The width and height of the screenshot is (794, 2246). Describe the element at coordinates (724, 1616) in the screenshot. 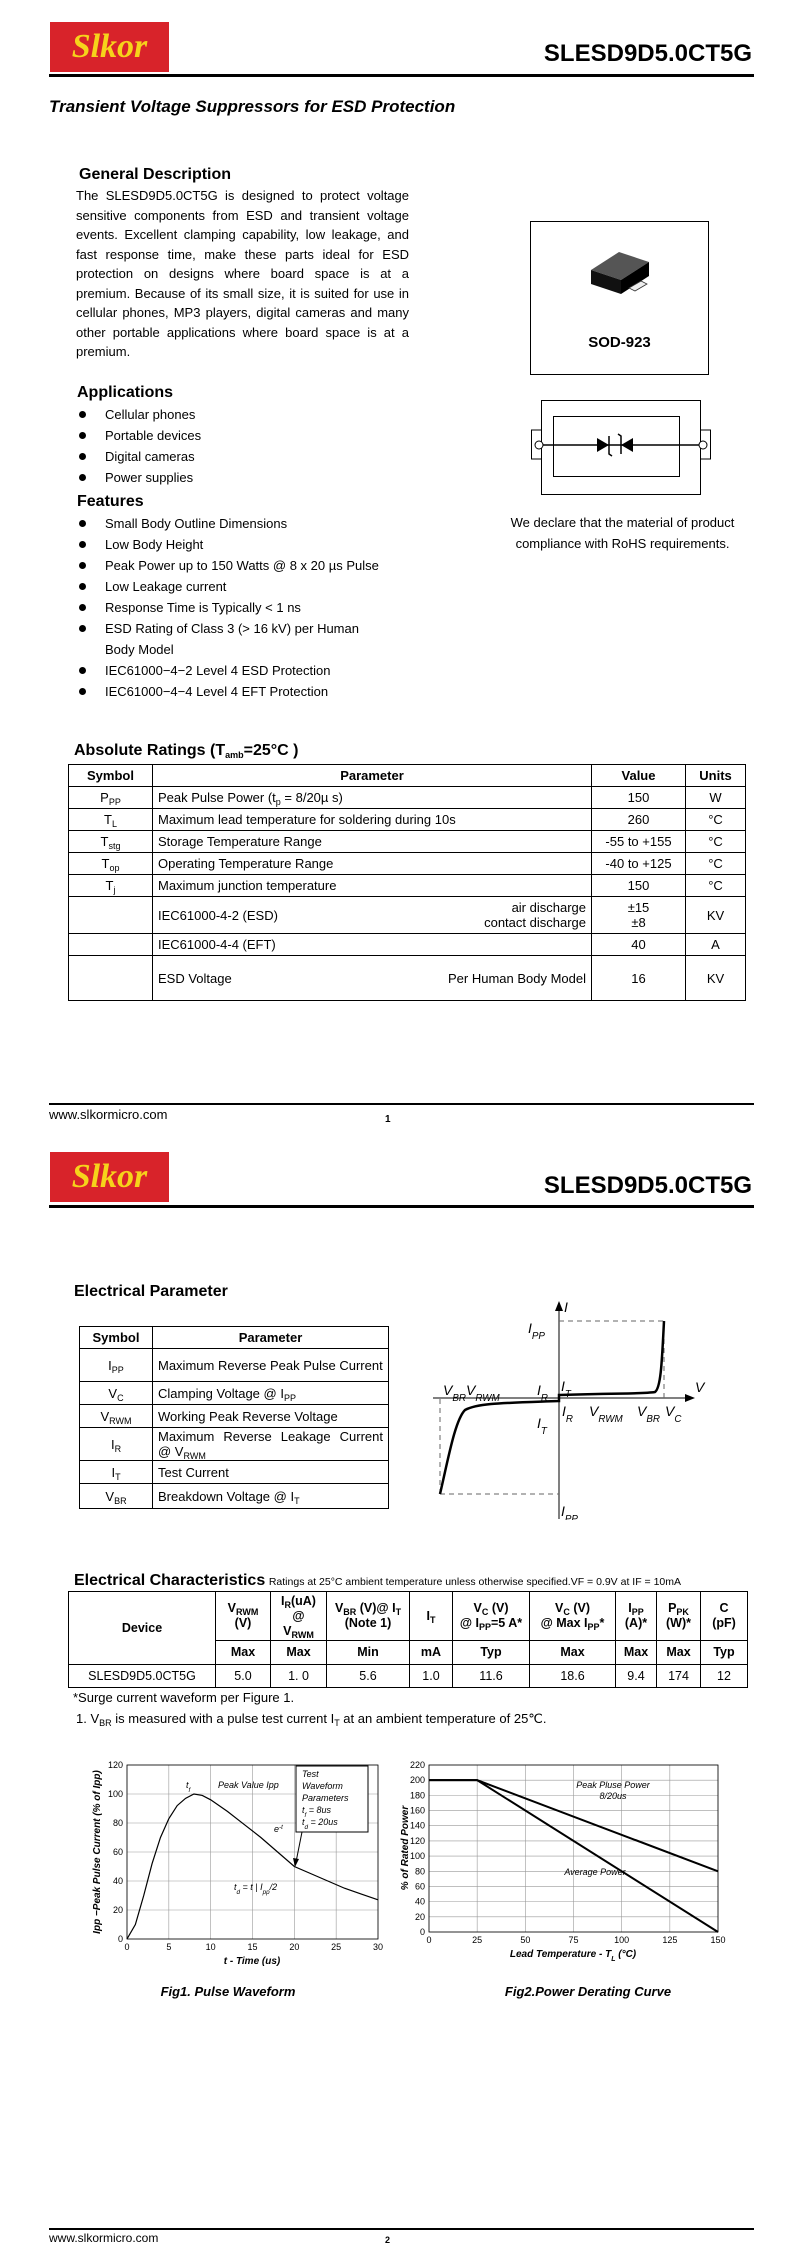

I see `column-header: C (pF)` at that location.